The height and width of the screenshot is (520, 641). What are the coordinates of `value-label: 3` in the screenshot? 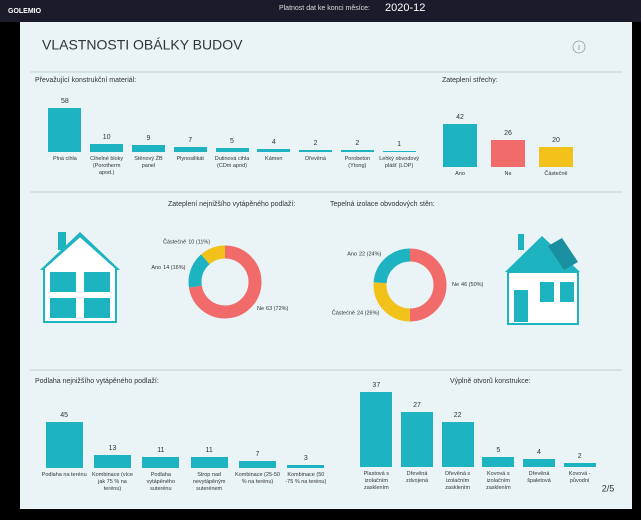 It's located at (305, 458).